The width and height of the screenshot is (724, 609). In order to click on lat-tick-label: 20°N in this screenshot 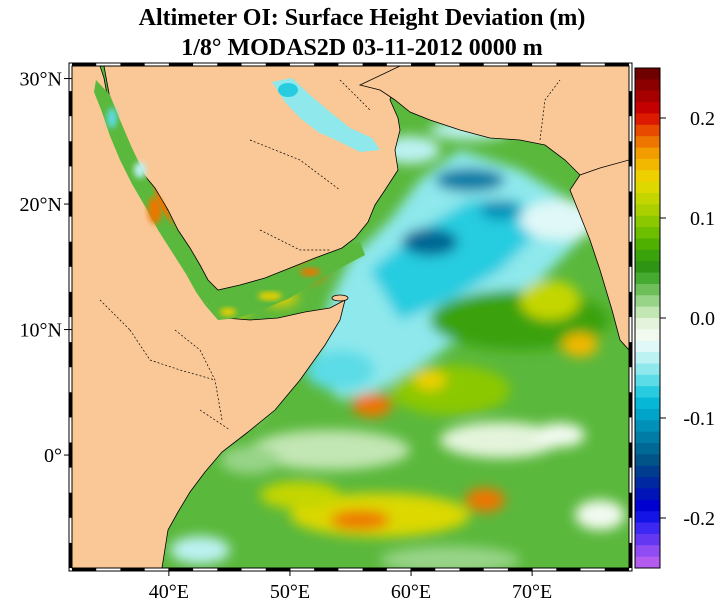, I will do `click(41, 205)`.